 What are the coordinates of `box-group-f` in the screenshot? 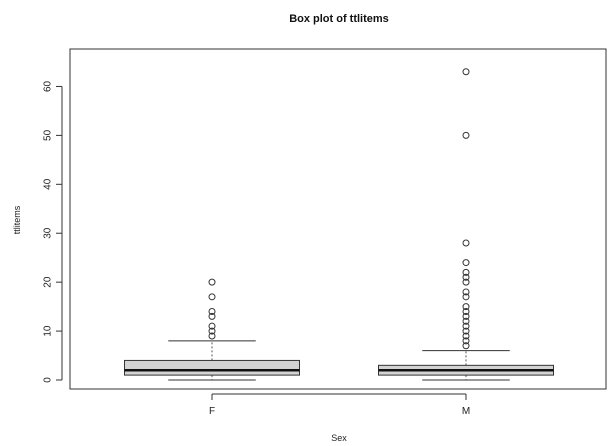 It's located at (212, 329).